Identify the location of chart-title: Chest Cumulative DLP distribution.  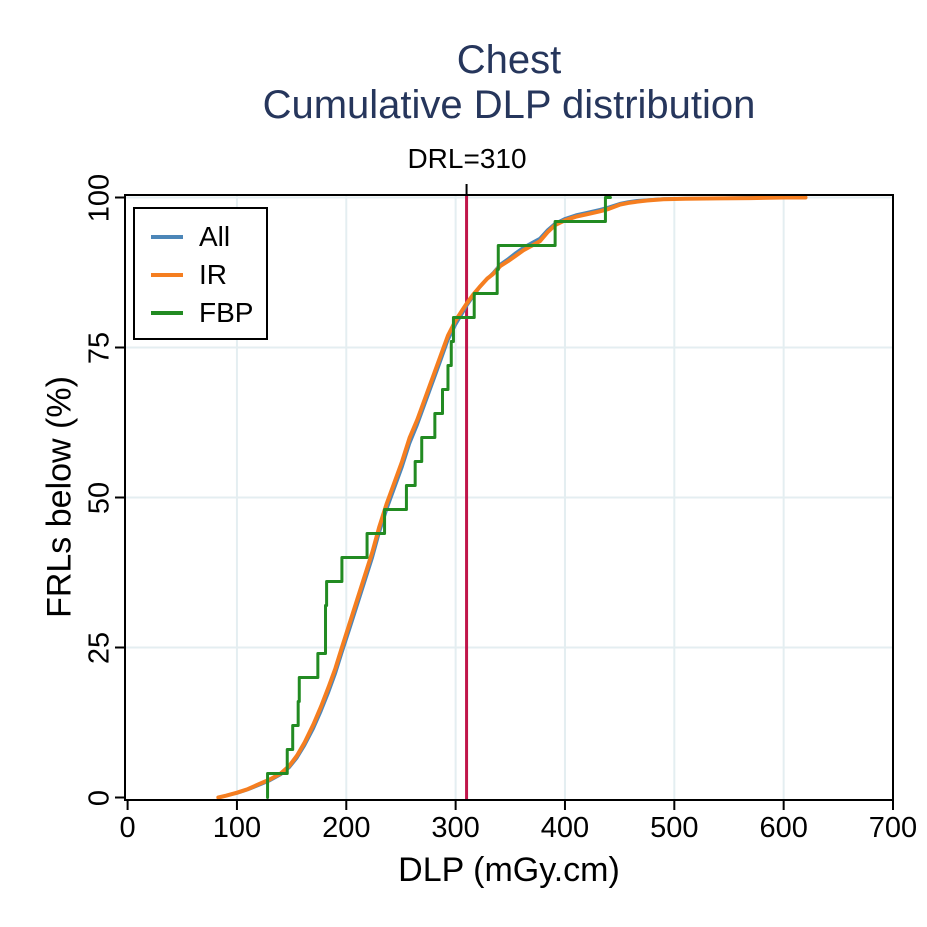
(509, 83).